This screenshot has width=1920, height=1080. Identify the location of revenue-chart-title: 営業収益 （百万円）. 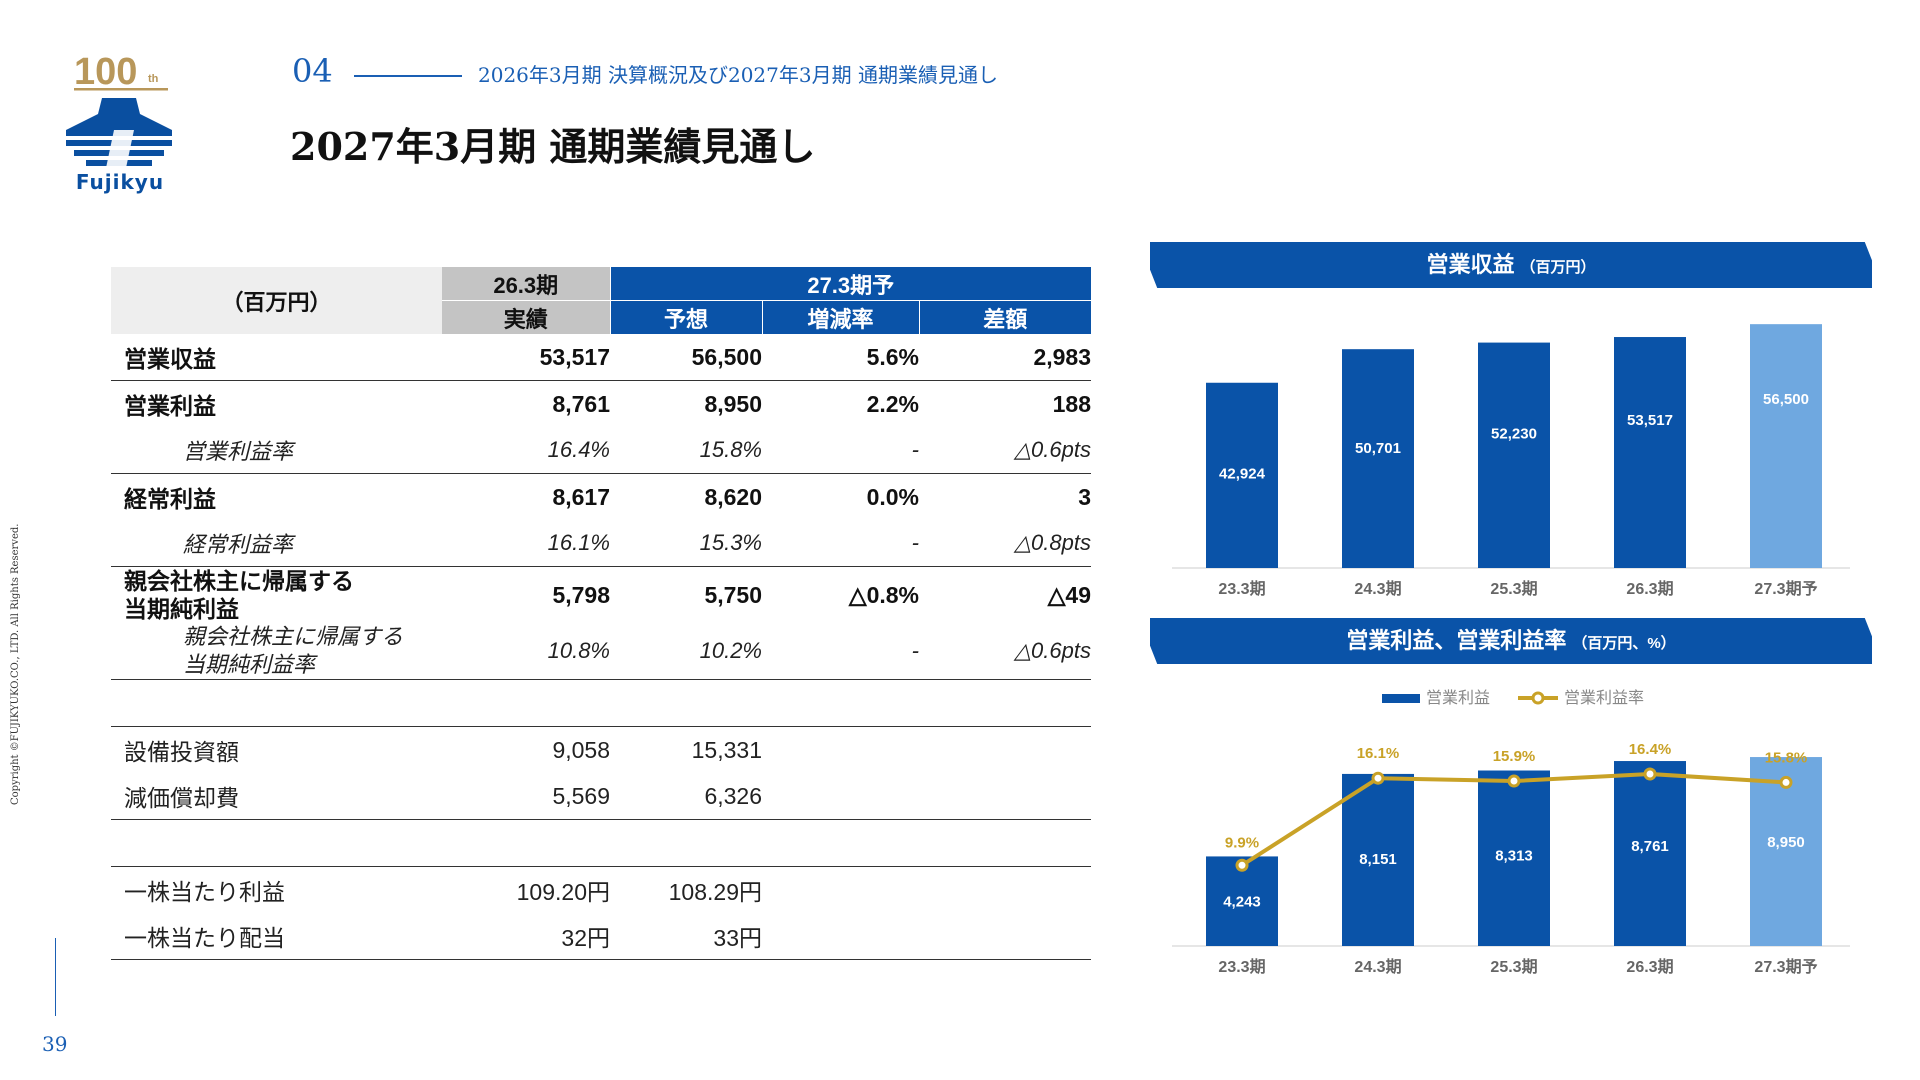
(1511, 265).